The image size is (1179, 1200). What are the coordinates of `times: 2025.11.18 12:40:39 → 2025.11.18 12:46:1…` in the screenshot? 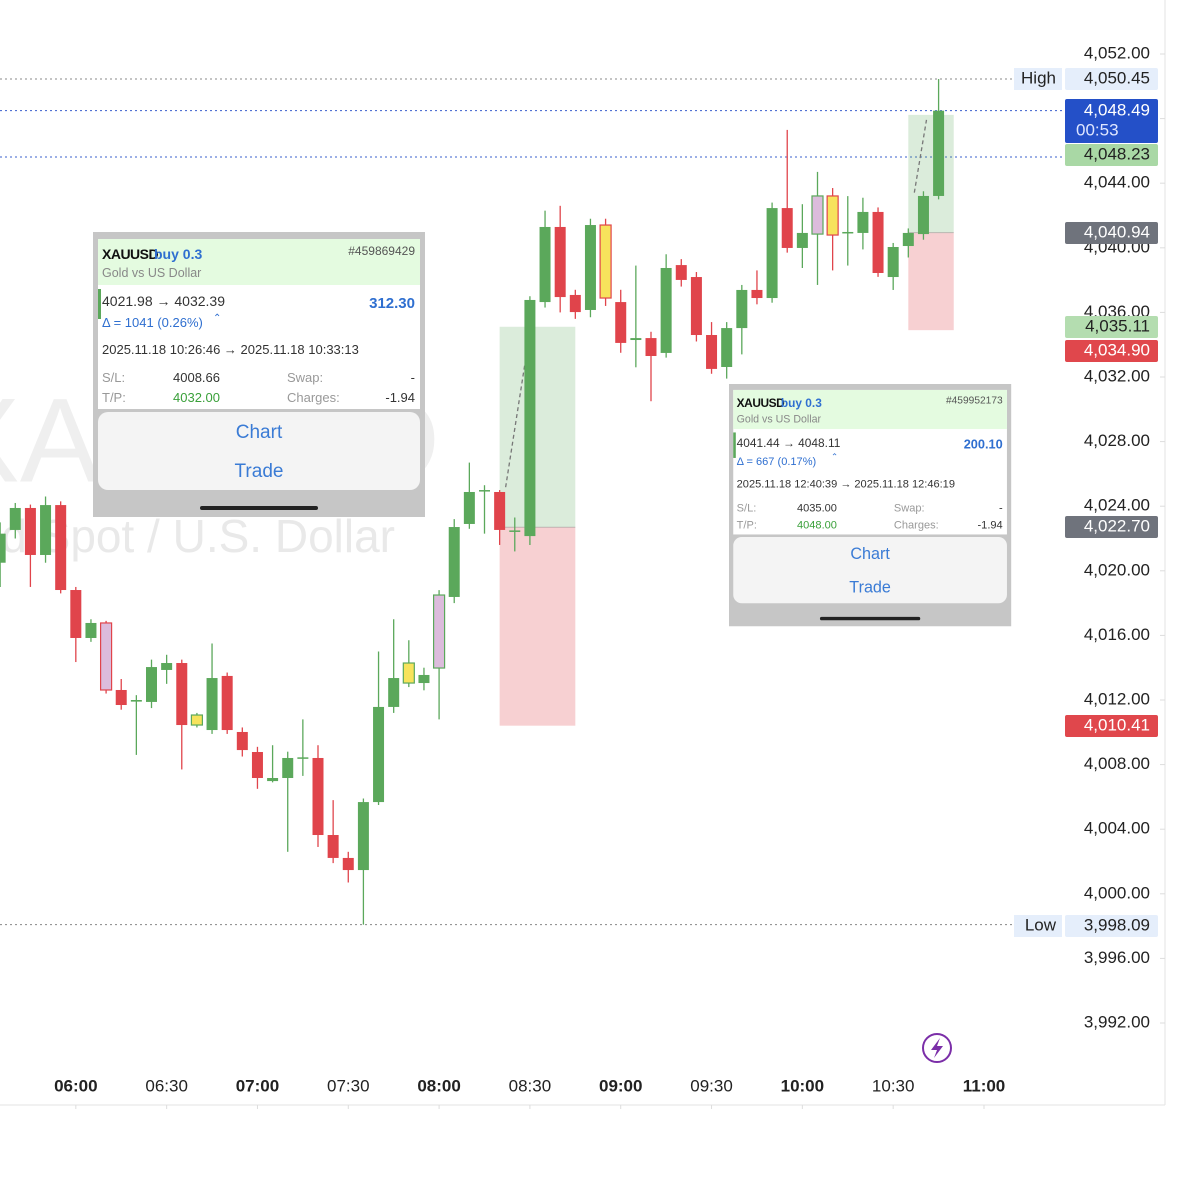 It's located at (845, 484).